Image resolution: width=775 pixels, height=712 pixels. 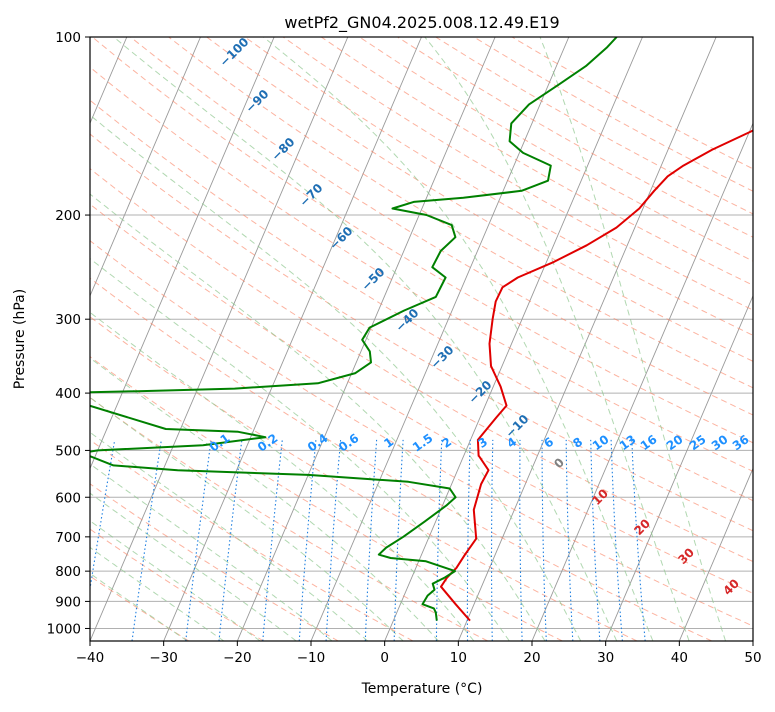 I want to click on x-tick-label: 0, so click(x=384, y=658).